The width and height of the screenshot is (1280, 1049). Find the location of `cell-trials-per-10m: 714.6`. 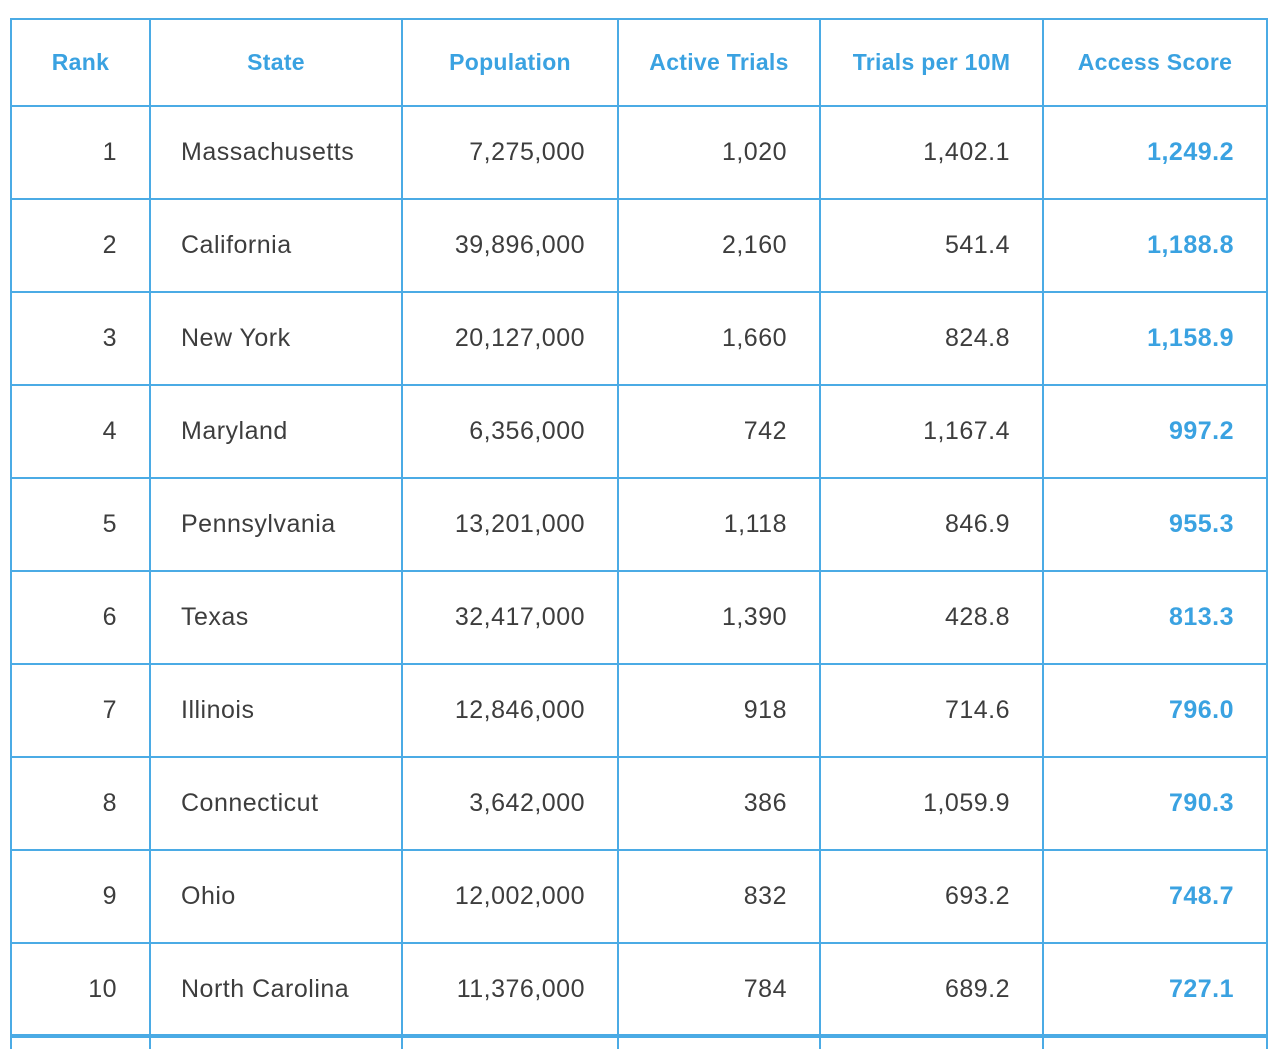

cell-trials-per-10m: 714.6 is located at coordinates (931, 710).